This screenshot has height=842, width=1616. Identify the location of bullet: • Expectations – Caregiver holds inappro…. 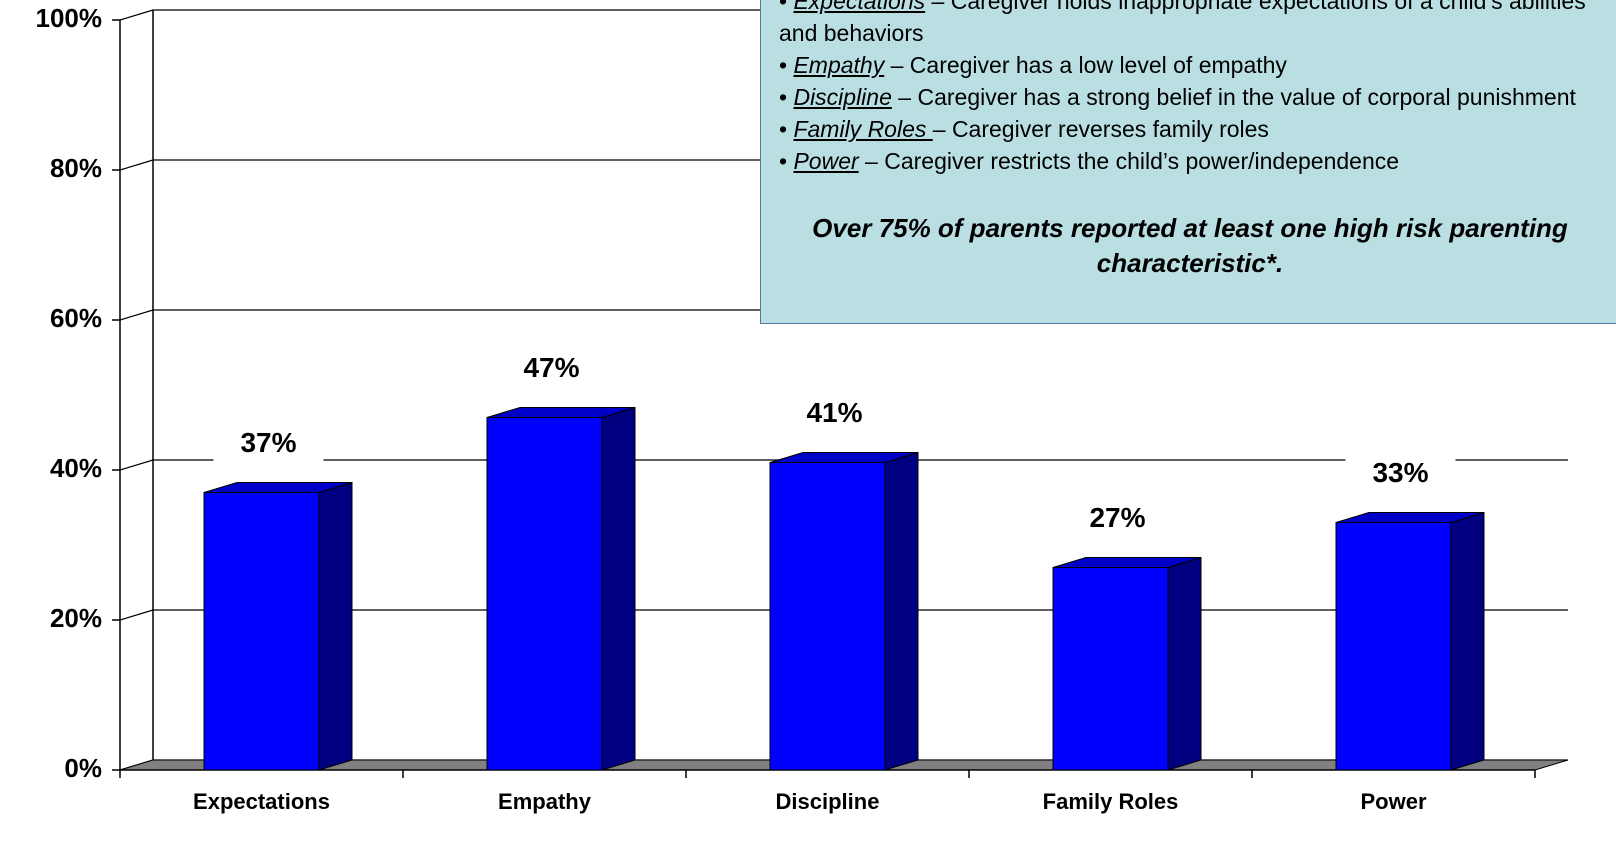
(1197, 24).